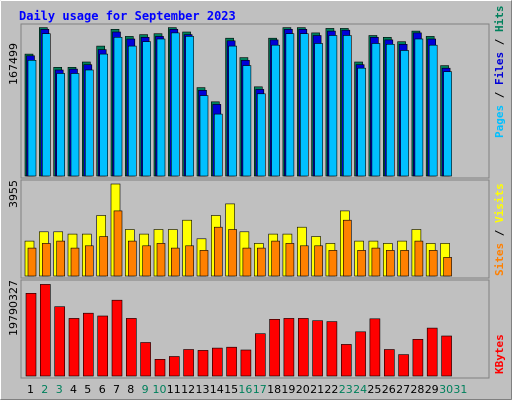 The height and width of the screenshot is (400, 512). What do you see at coordinates (102, 389) in the screenshot?
I see `day-label-6: 6` at bounding box center [102, 389].